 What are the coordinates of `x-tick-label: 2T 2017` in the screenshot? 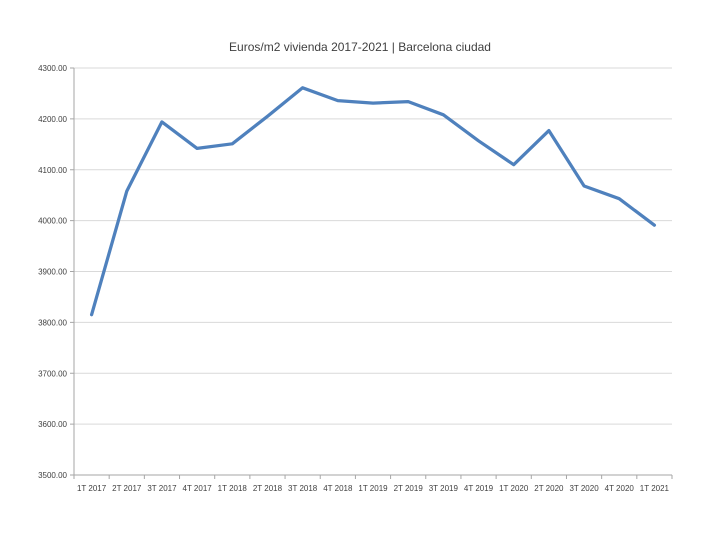 It's located at (127, 488).